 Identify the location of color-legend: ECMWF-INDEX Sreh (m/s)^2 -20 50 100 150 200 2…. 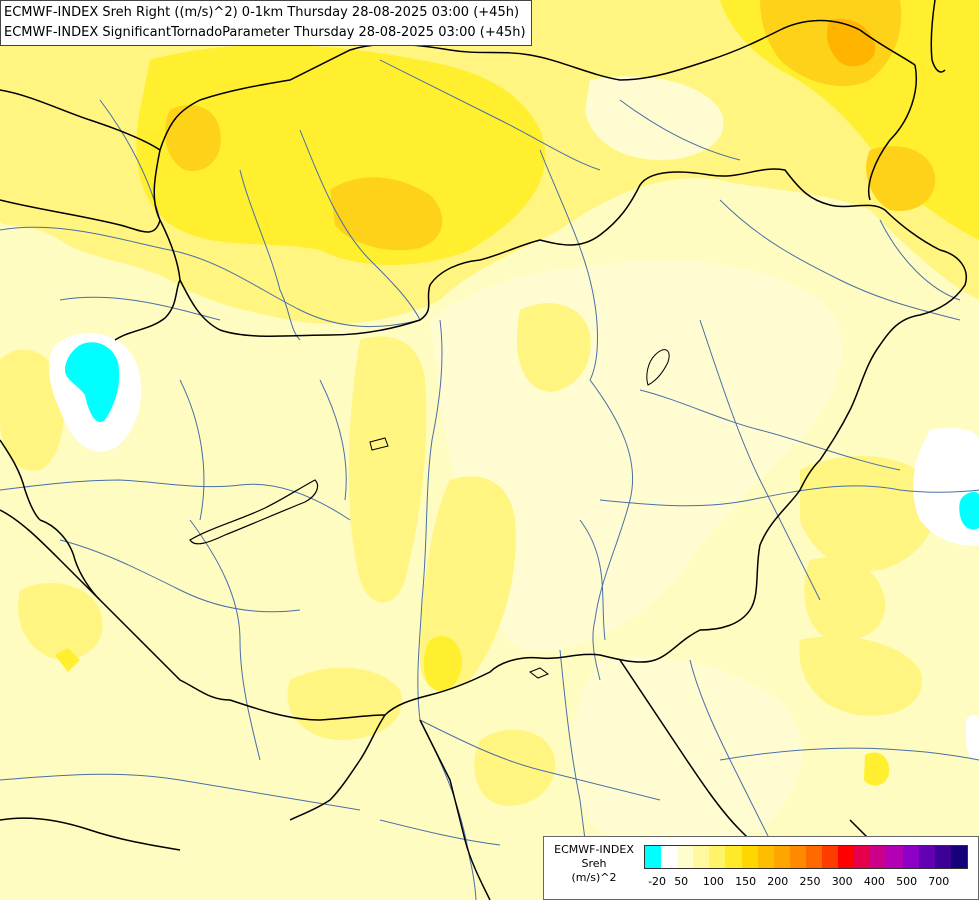
(761, 868).